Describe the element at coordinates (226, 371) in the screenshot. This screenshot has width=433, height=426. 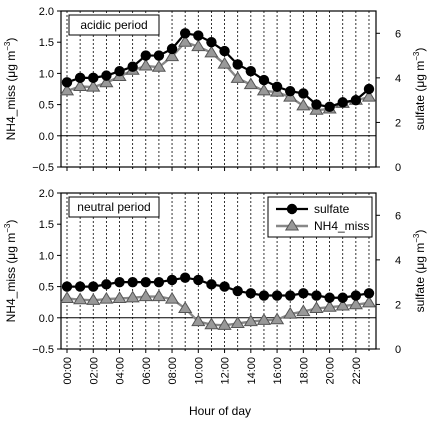
I see `x-tick-label: 12:00` at that location.